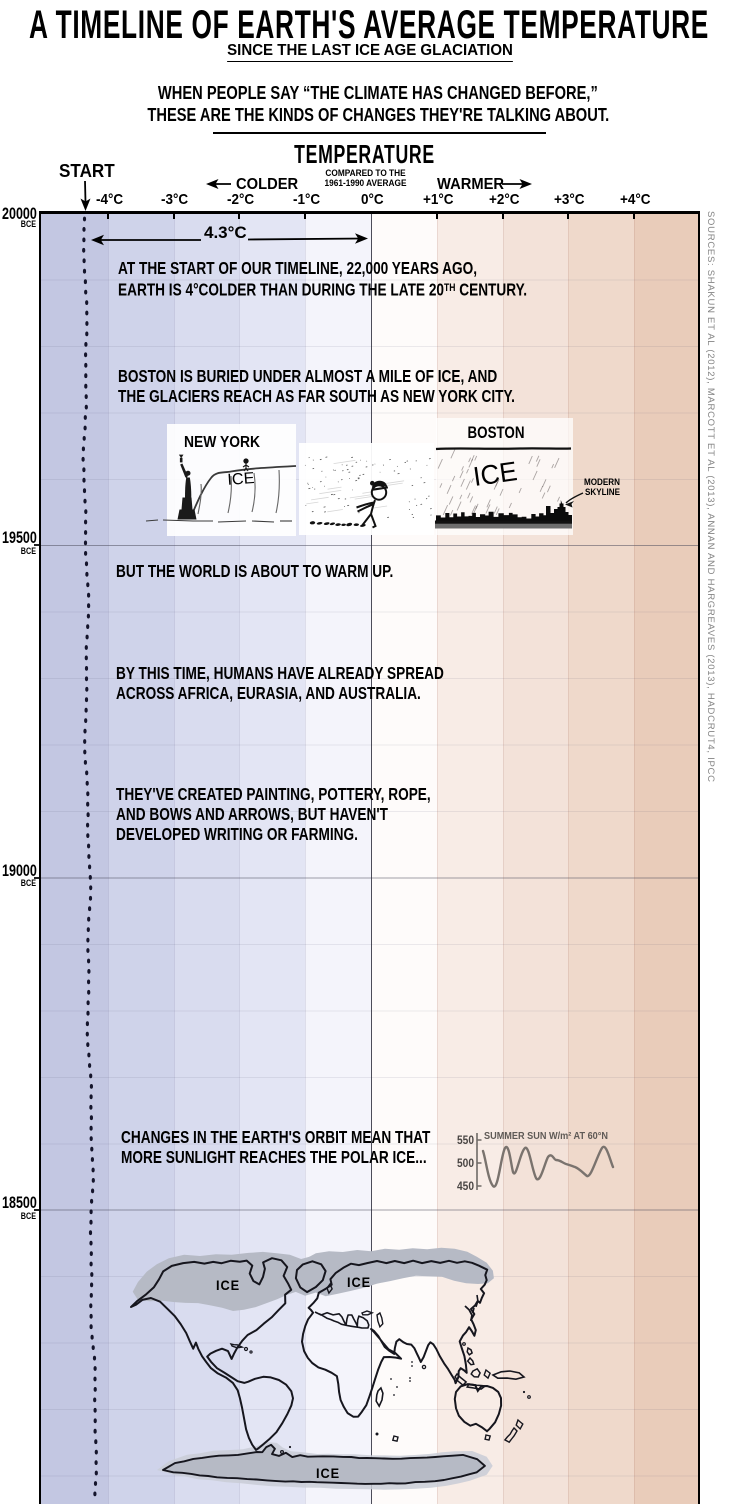 The width and height of the screenshot is (740, 1504). What do you see at coordinates (602, 482) in the screenshot?
I see `svg-text: MODERN` at bounding box center [602, 482].